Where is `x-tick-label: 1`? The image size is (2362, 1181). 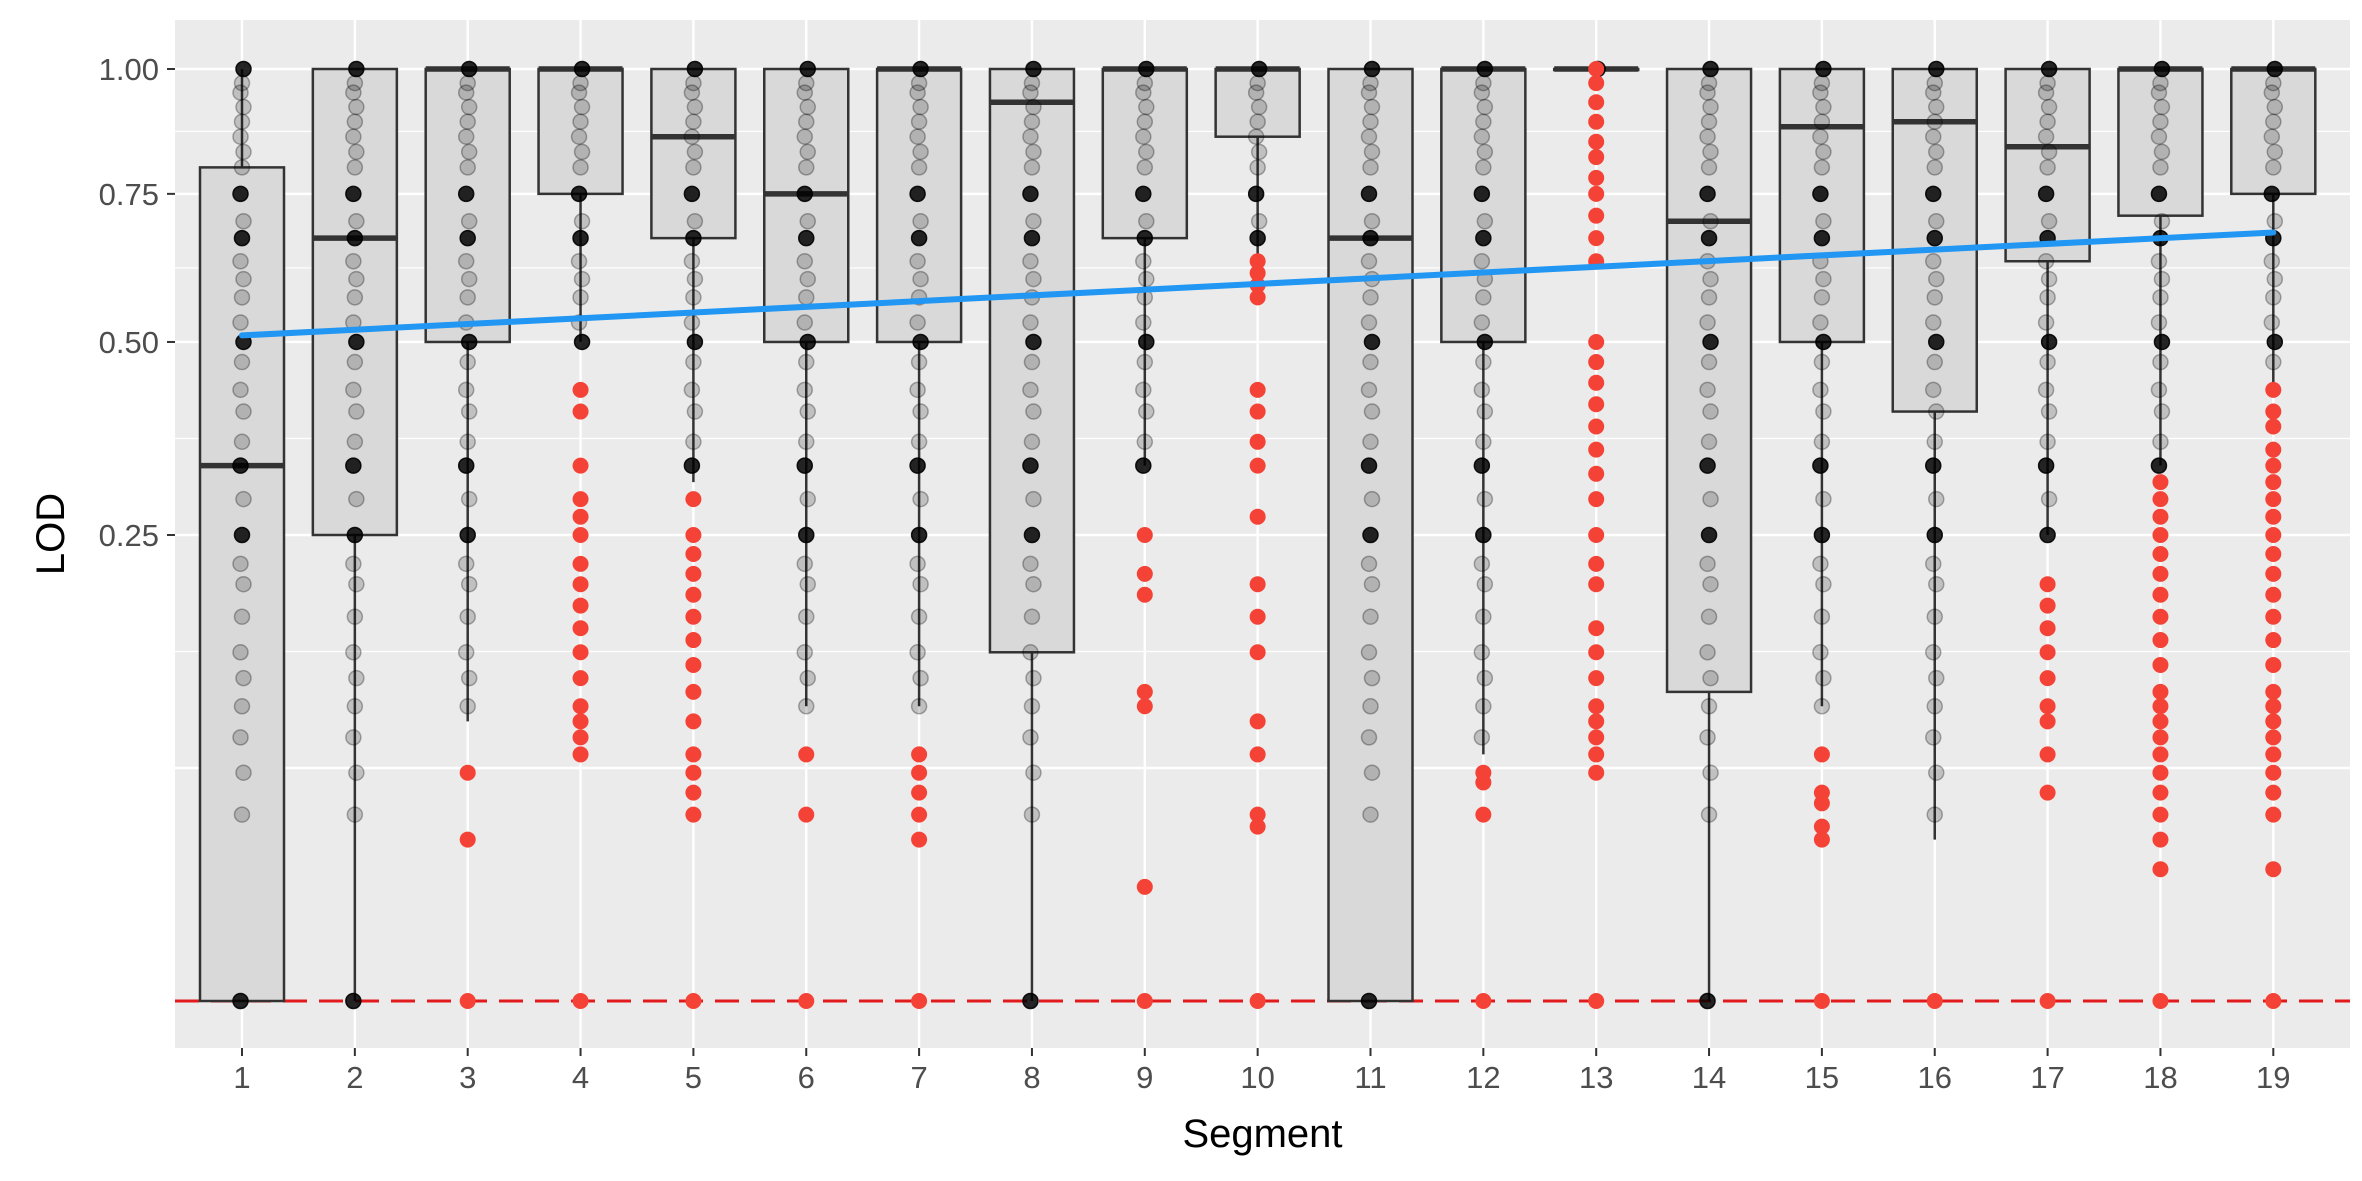 x-tick-label: 1 is located at coordinates (241, 1077).